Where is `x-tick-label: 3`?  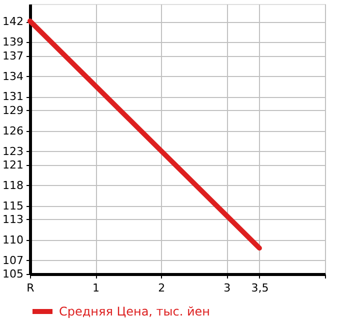
x-tick-label: 3 is located at coordinates (227, 288).